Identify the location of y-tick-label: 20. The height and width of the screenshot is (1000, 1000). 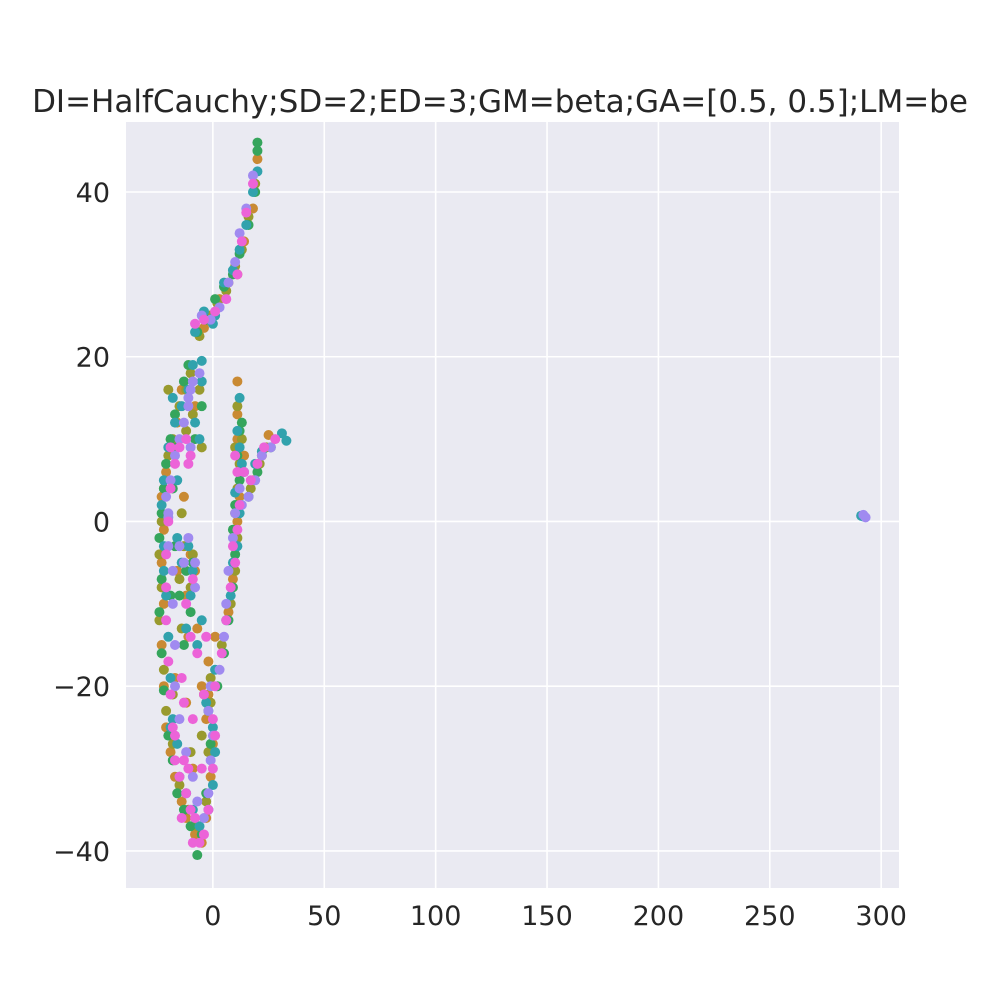
(93, 358).